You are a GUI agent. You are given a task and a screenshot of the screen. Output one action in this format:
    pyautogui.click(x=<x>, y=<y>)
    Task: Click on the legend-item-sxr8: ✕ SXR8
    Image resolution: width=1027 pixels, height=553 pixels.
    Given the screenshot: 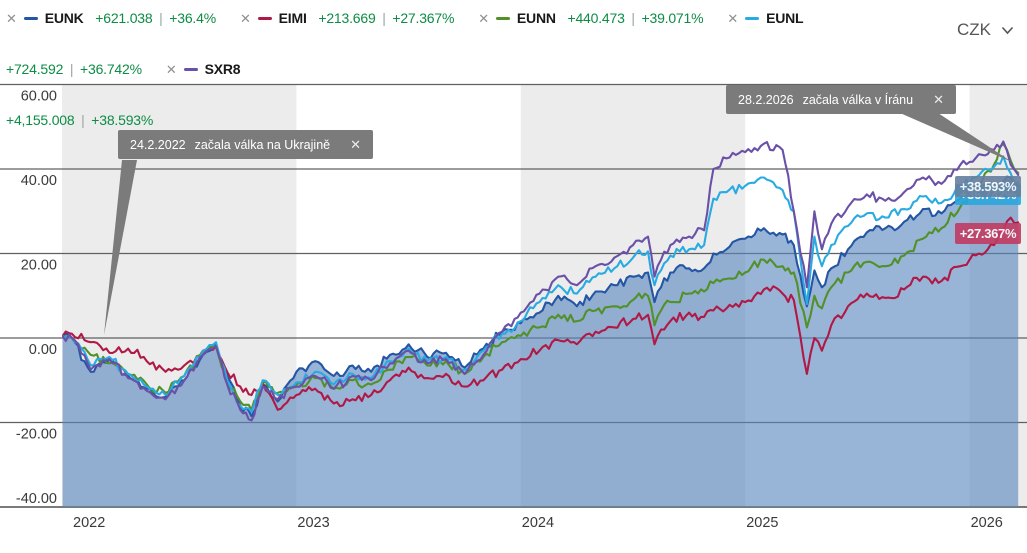 What is the action you would take?
    pyautogui.click(x=207, y=69)
    